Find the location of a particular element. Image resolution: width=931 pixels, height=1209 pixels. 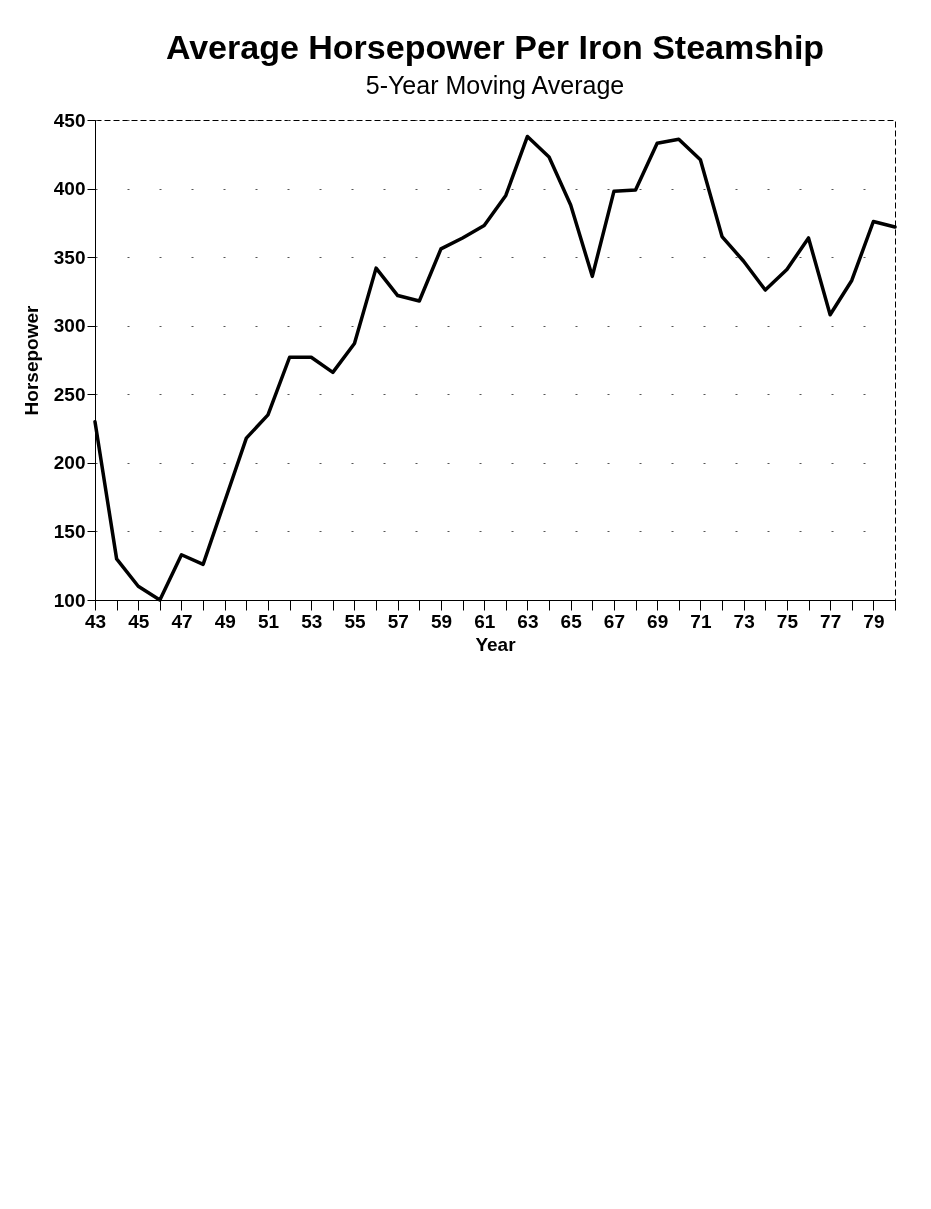

x-tick-label: 43 is located at coordinates (95, 621).